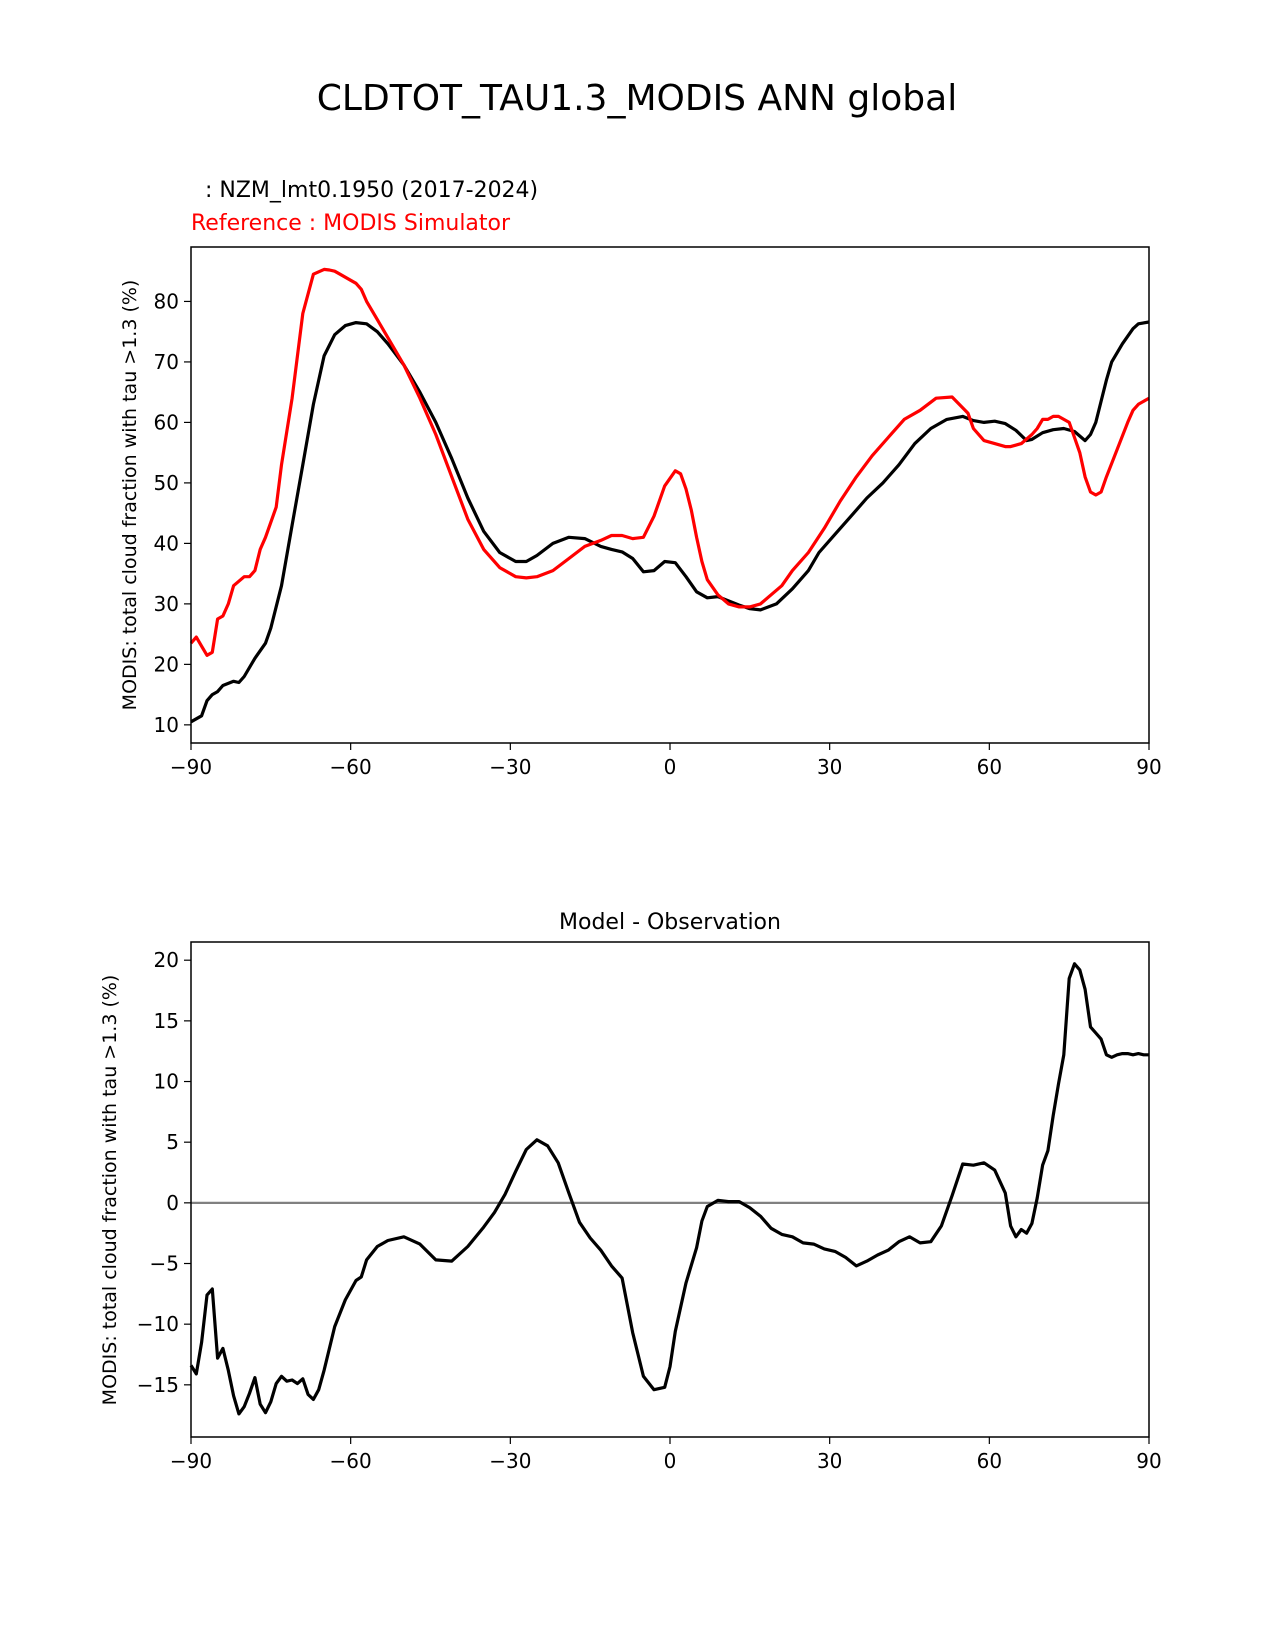 Image resolution: width=1275 pixels, height=1650 pixels. What do you see at coordinates (637, 98) in the screenshot?
I see `figure-title: CLDTOT_TAU1.3_MODIS ANN global` at bounding box center [637, 98].